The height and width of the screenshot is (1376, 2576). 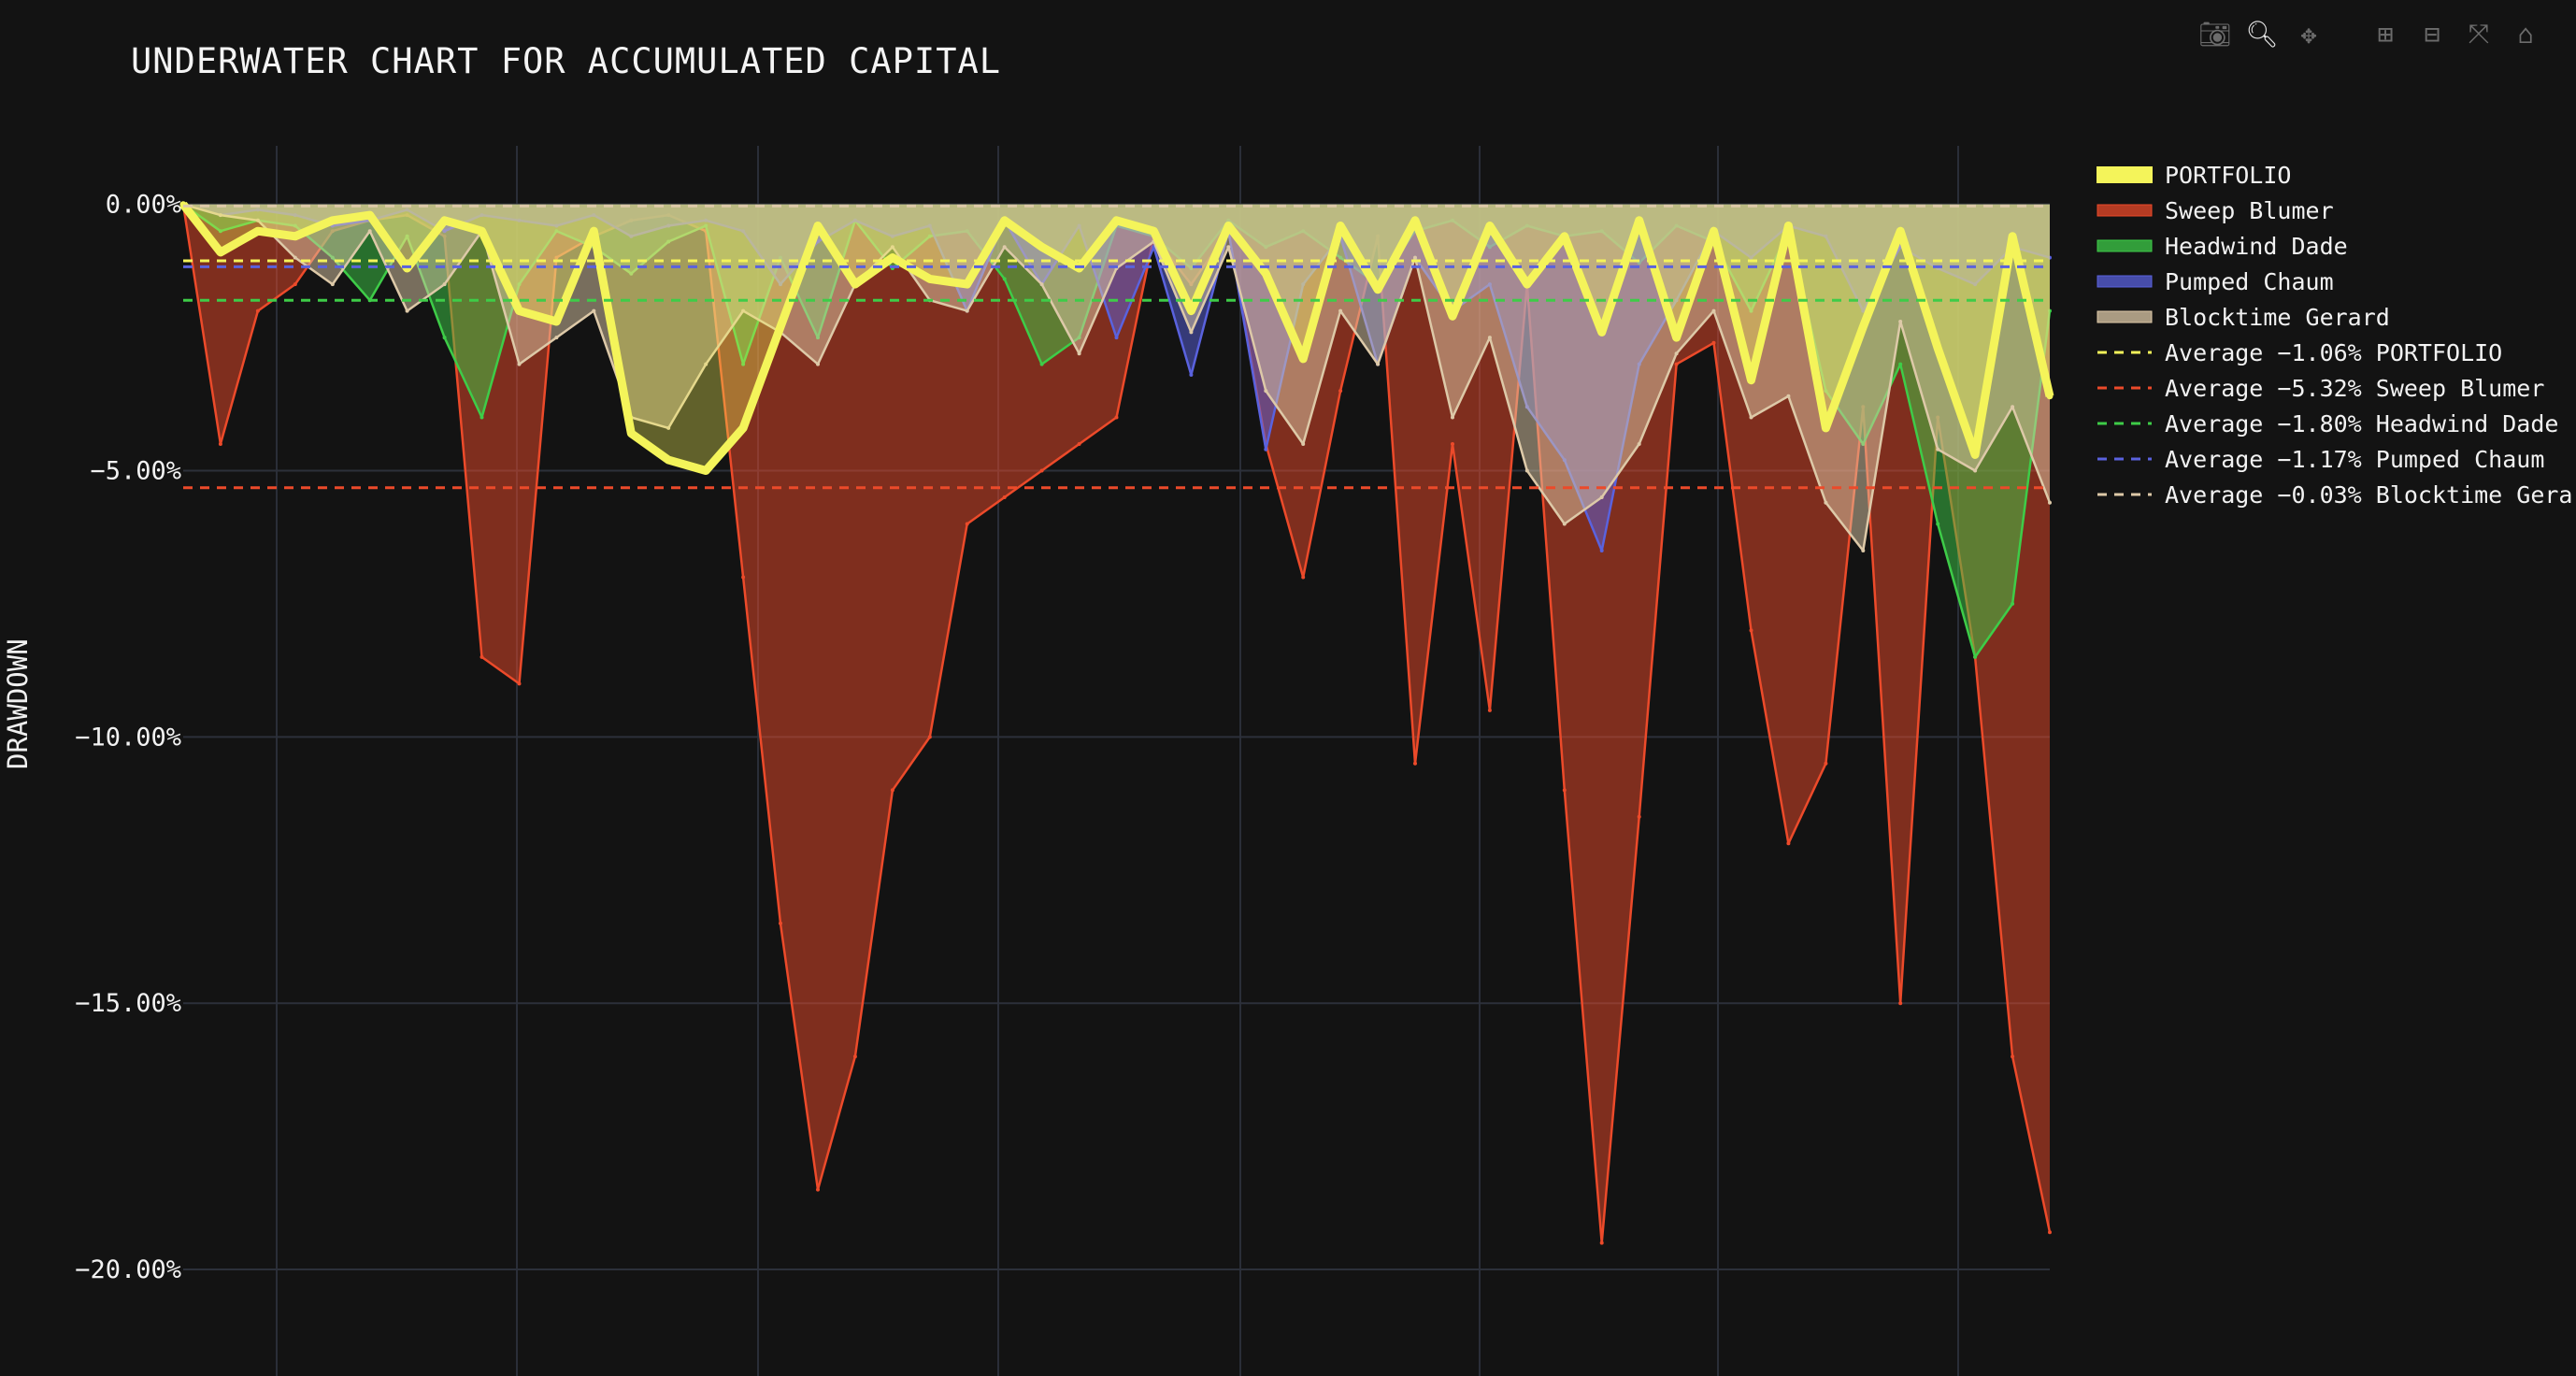 I want to click on legend-item: Average −1.80% Headwind Dade, so click(x=2336, y=423).